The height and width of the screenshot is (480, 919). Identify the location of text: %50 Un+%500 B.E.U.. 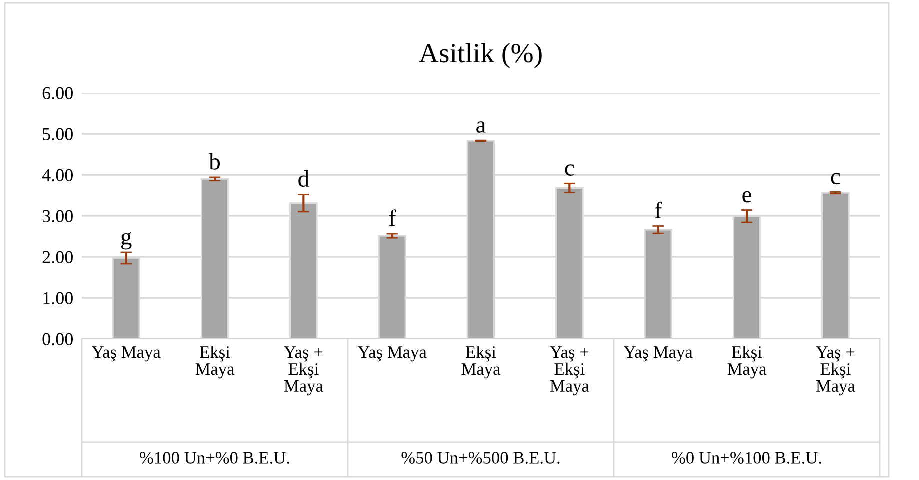
(481, 458).